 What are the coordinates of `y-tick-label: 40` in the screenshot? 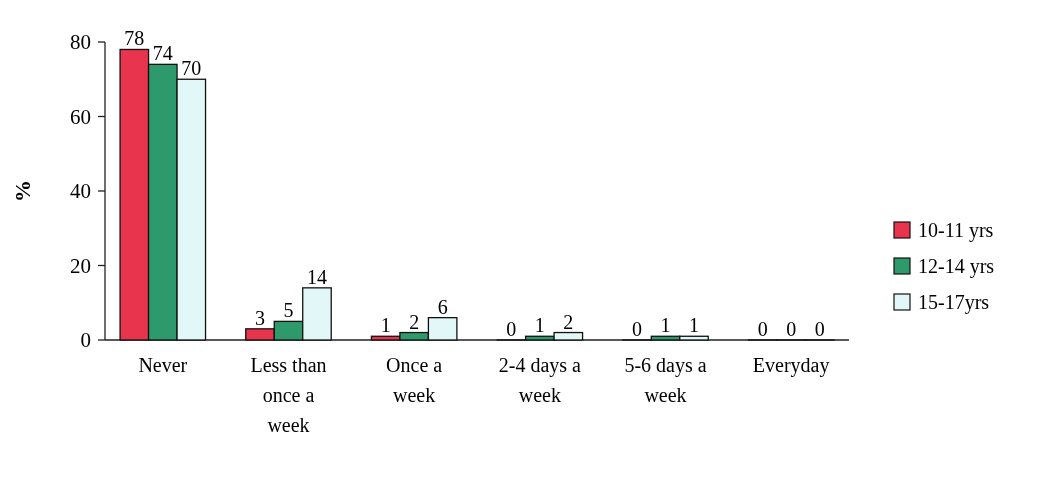 It's located at (80, 191).